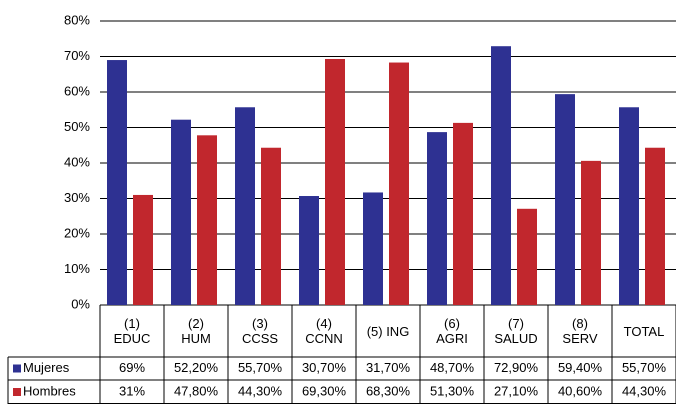  What do you see at coordinates (516, 390) in the screenshot?
I see `data-label: 27,10%` at bounding box center [516, 390].